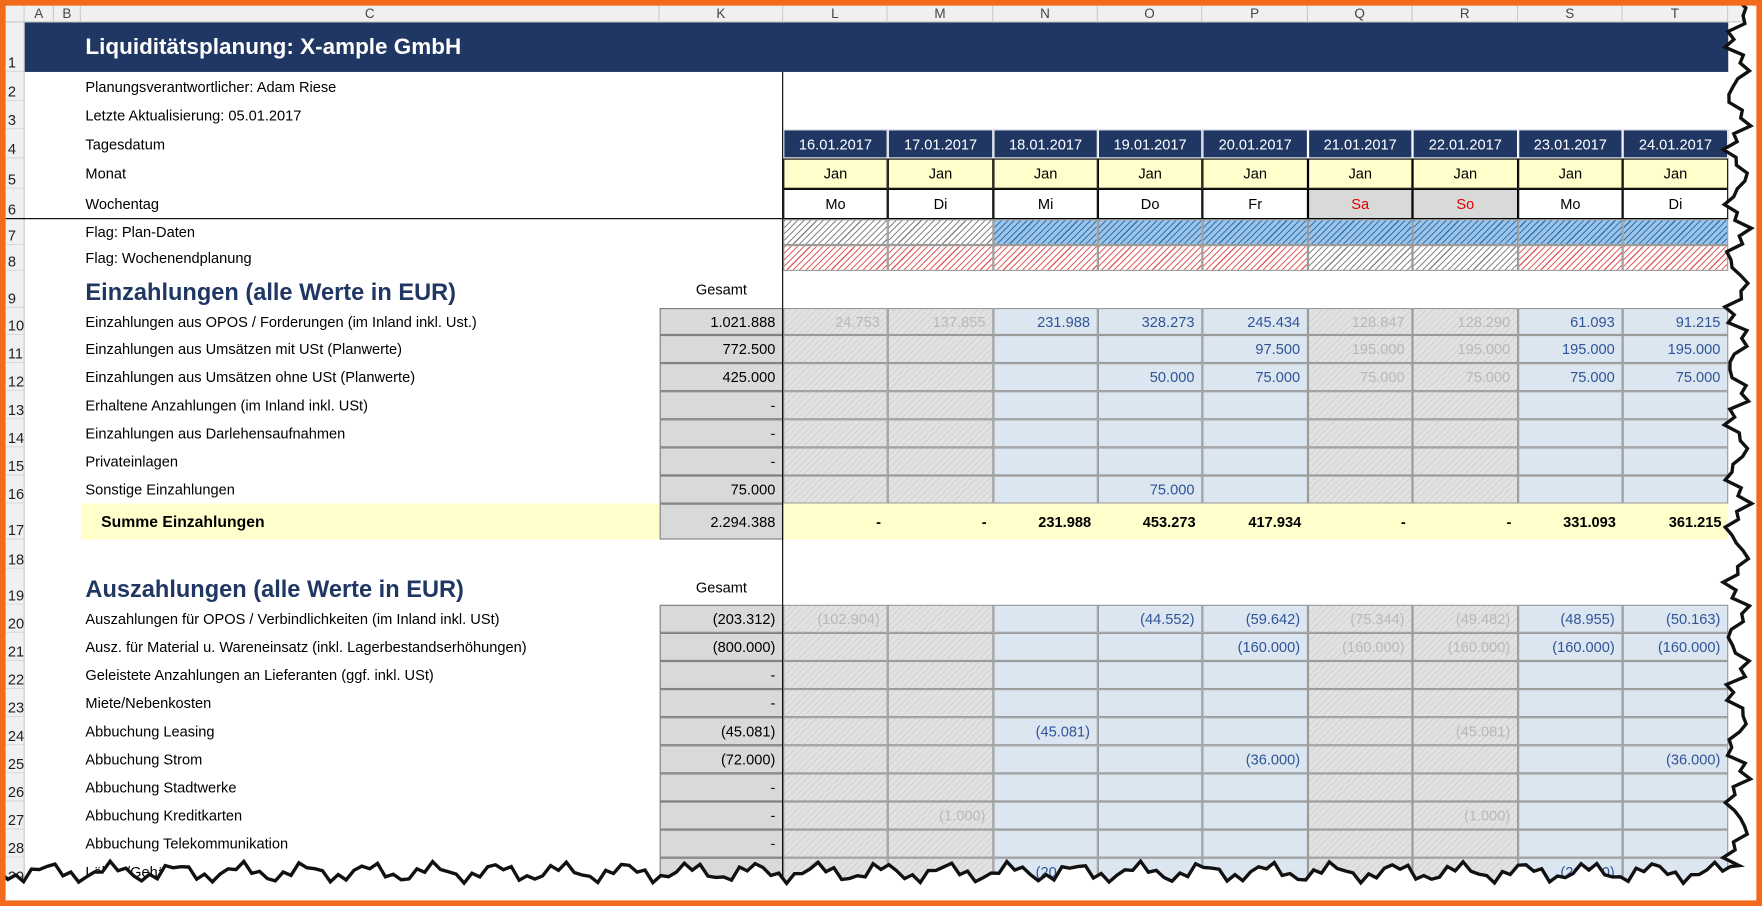  Describe the element at coordinates (1255, 144) in the screenshot. I see `header-cell: 20.01.2017` at that location.